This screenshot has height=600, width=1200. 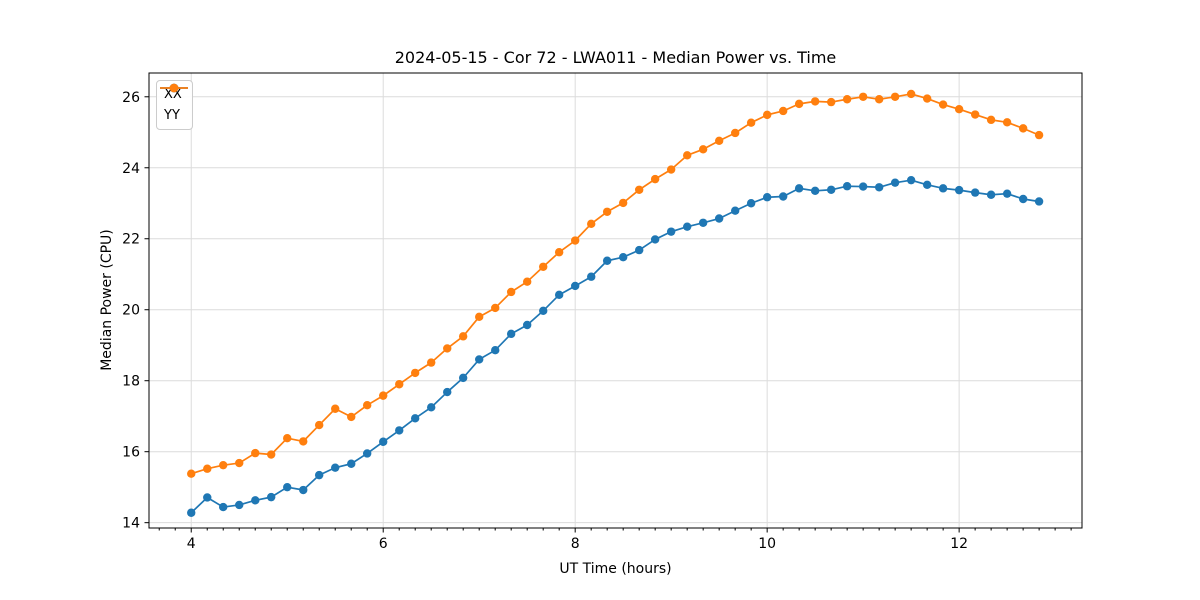 I want to click on x-tick-label: 6, so click(x=383, y=544).